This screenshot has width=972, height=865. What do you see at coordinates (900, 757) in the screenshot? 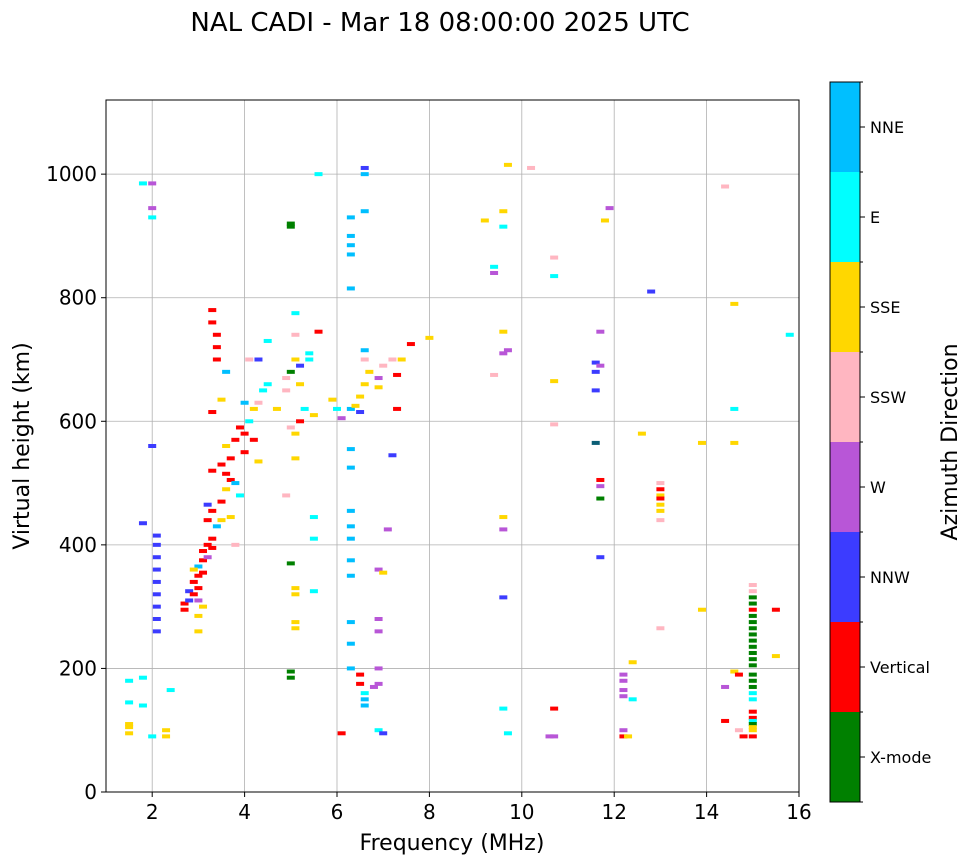
I see `colorbar-tick-label: X-mode` at bounding box center [900, 757].